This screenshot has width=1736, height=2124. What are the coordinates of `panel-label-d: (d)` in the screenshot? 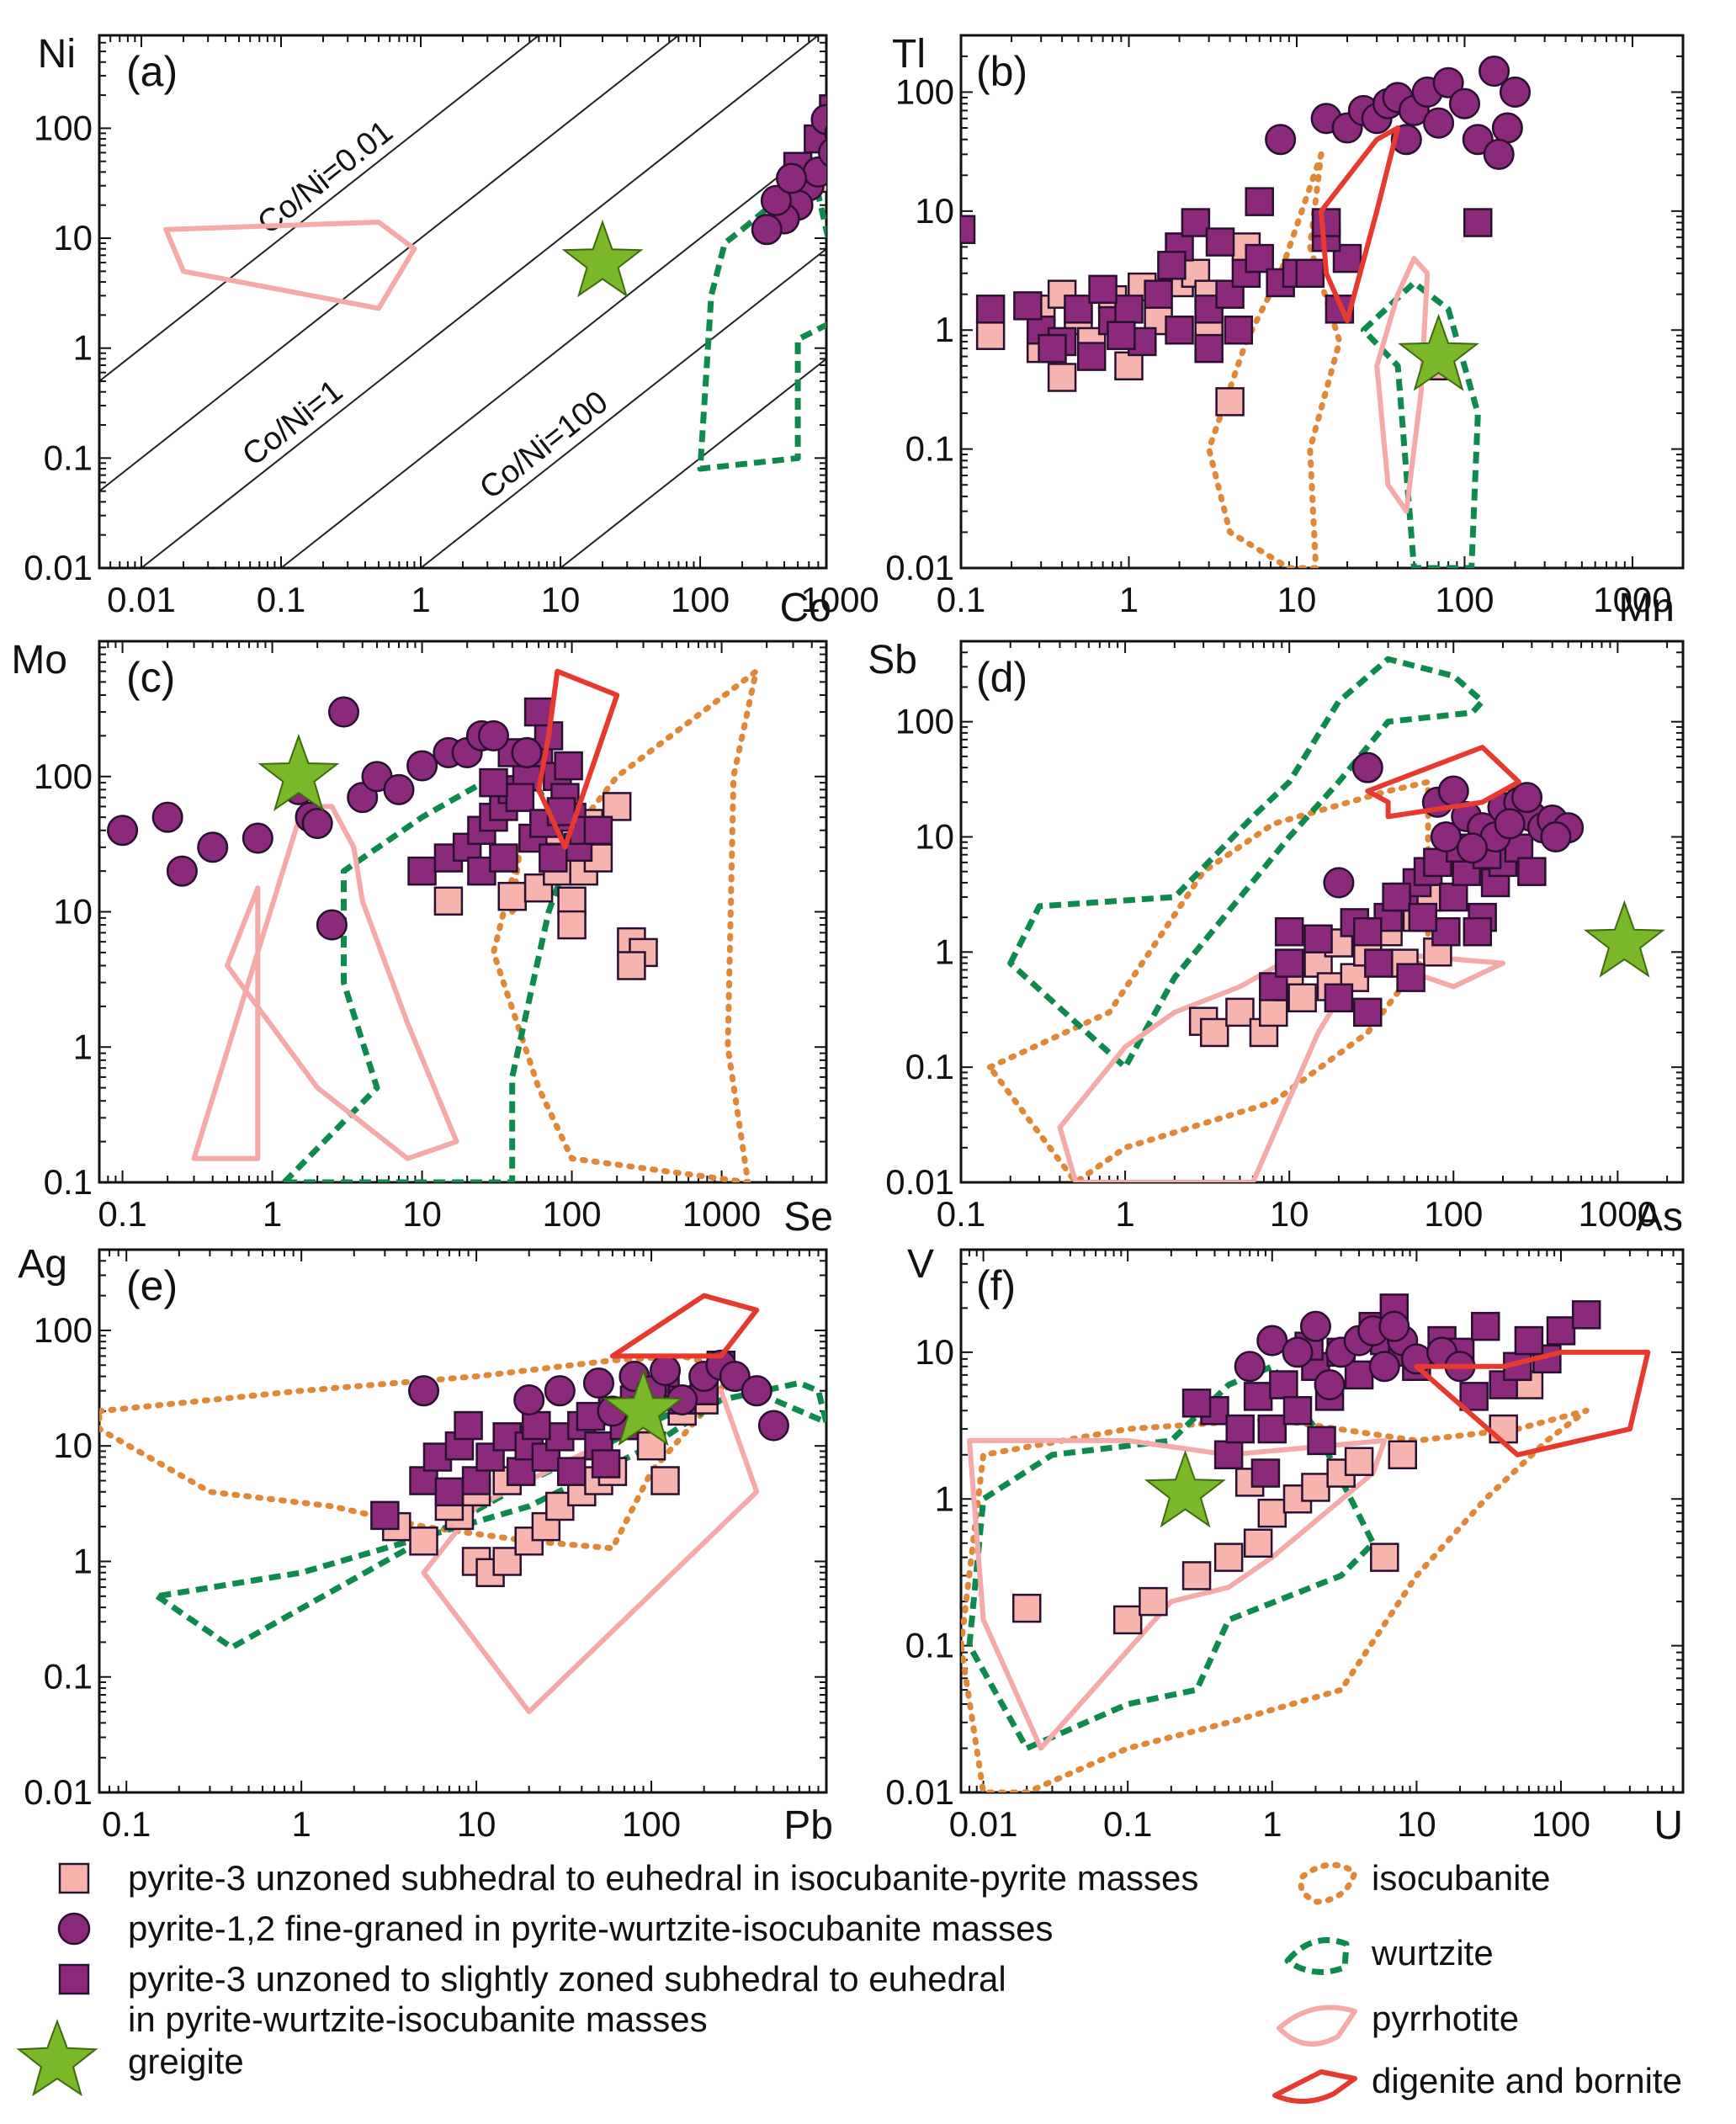 It's located at (1001, 677).